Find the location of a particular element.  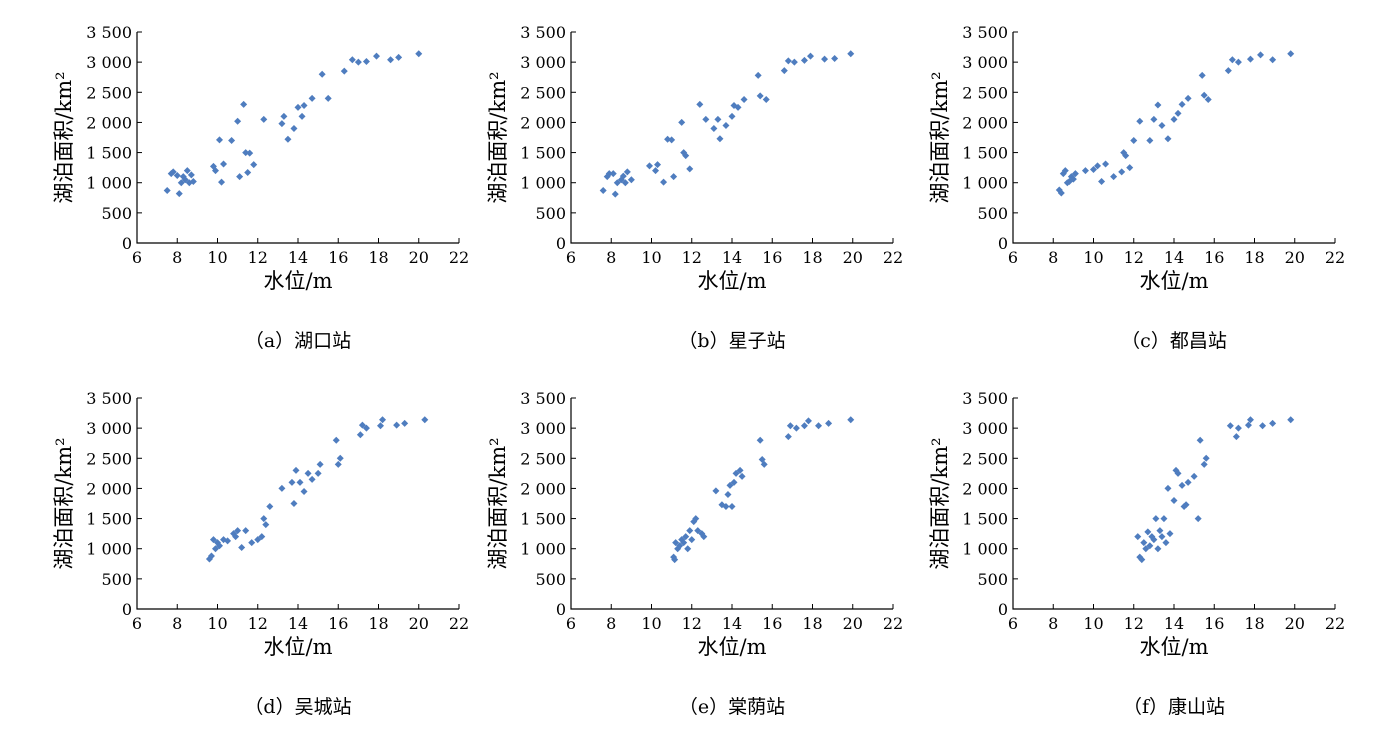

x-axis-label: 水位/m is located at coordinates (1174, 281).